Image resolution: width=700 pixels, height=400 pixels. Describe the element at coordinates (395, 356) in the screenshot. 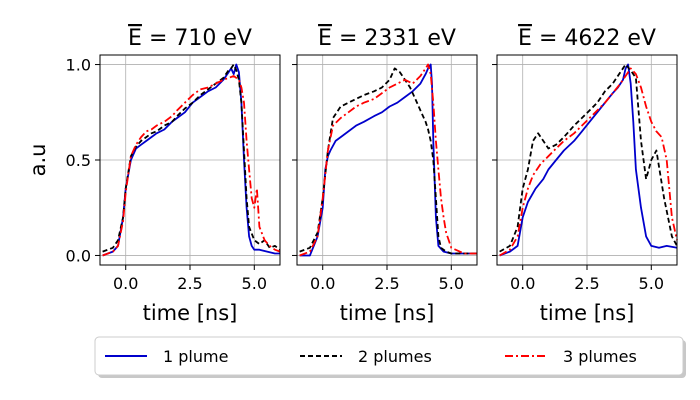

I see `legend-entry: 2 plumes` at that location.